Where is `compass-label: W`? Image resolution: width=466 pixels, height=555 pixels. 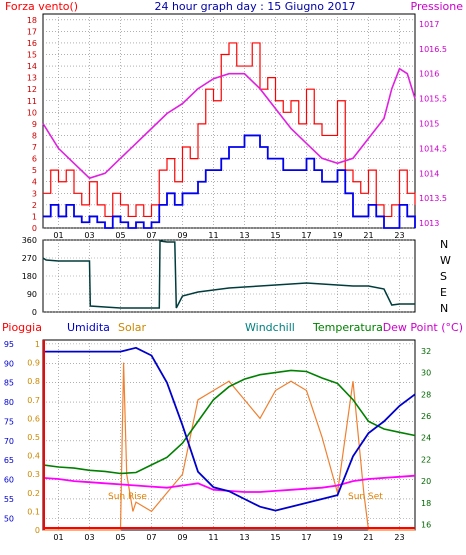
compass-label: W is located at coordinates (445, 260).